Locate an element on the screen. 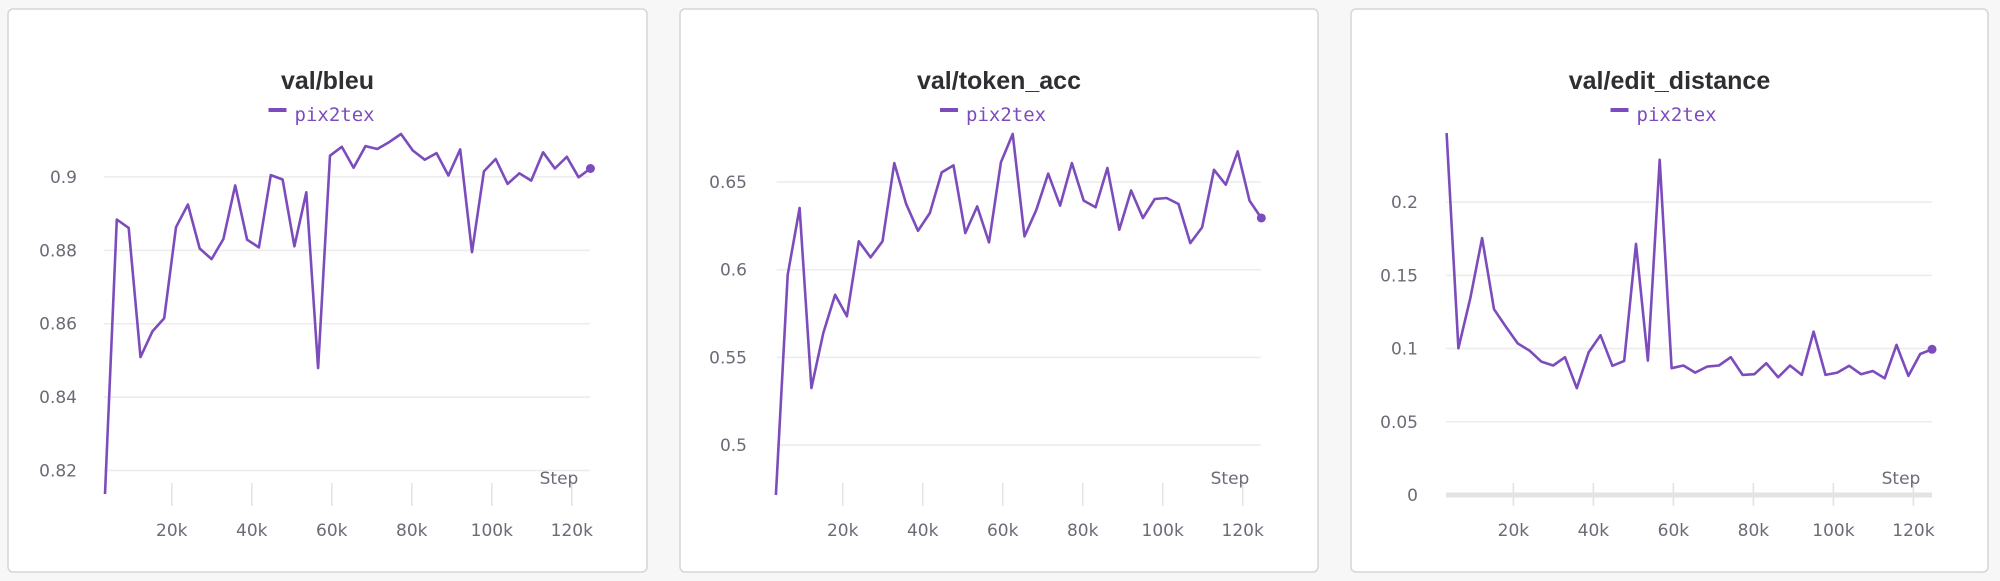  y-tick-label: 0.88 is located at coordinates (58, 251).